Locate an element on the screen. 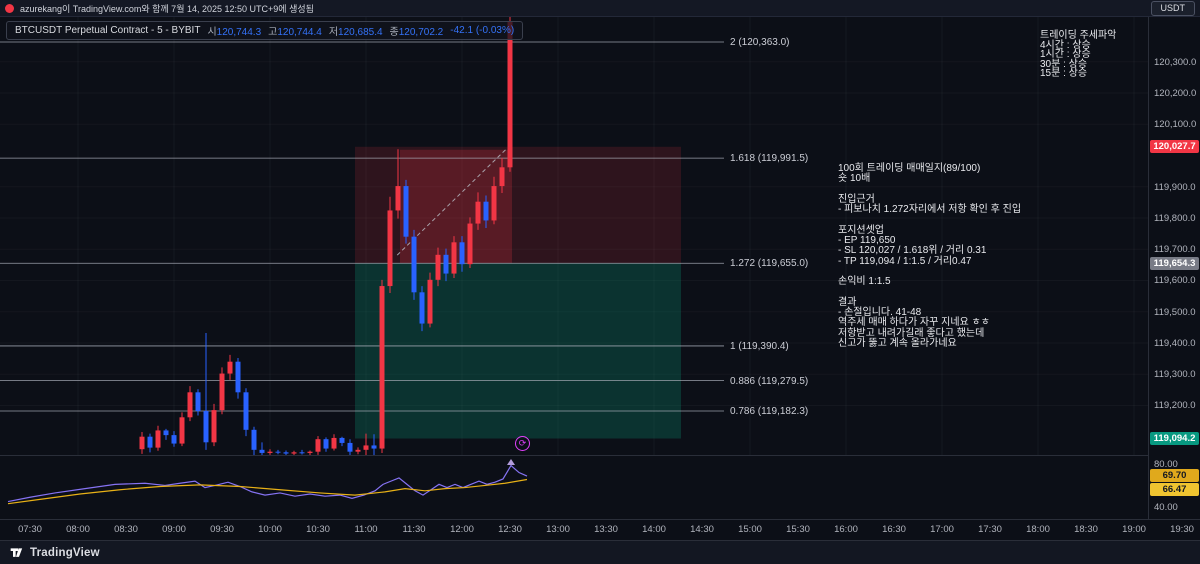 This screenshot has height=564, width=1200. time-axis-label: 14:00 is located at coordinates (654, 529).